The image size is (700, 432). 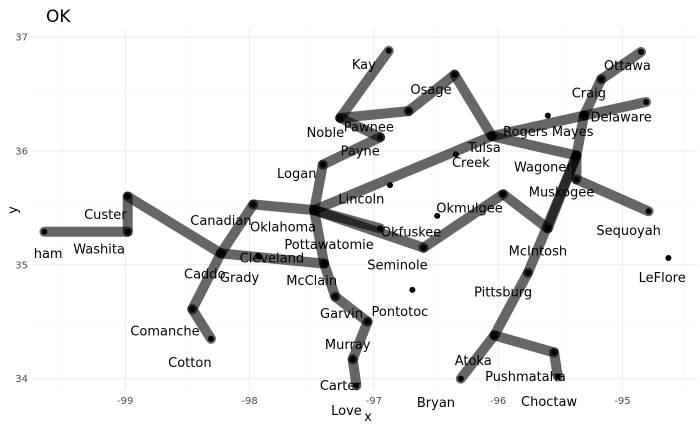 What do you see at coordinates (589, 93) in the screenshot?
I see `county-label: Craig` at bounding box center [589, 93].